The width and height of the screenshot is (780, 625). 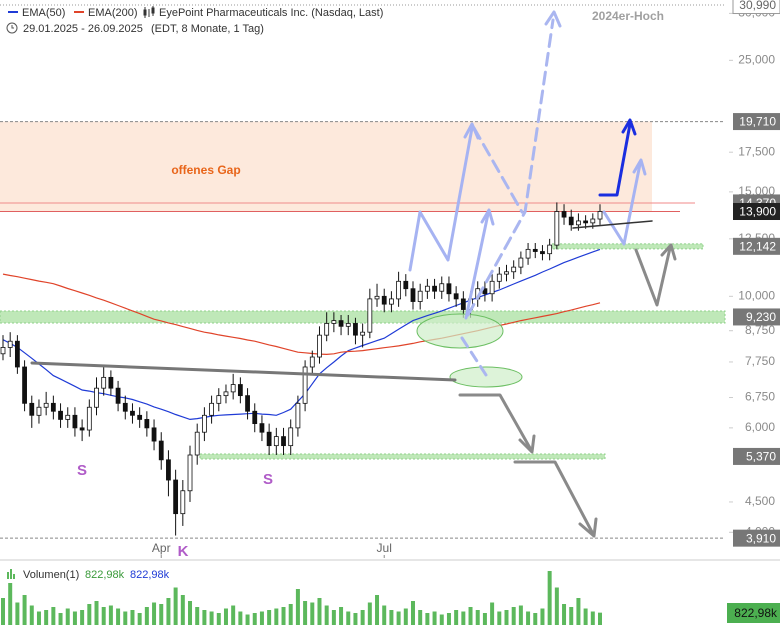 I want to click on gap-label: offenes Gap, so click(x=205, y=170).